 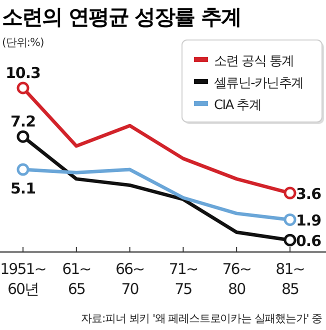 I want to click on data-label: 1.9, so click(x=309, y=221).